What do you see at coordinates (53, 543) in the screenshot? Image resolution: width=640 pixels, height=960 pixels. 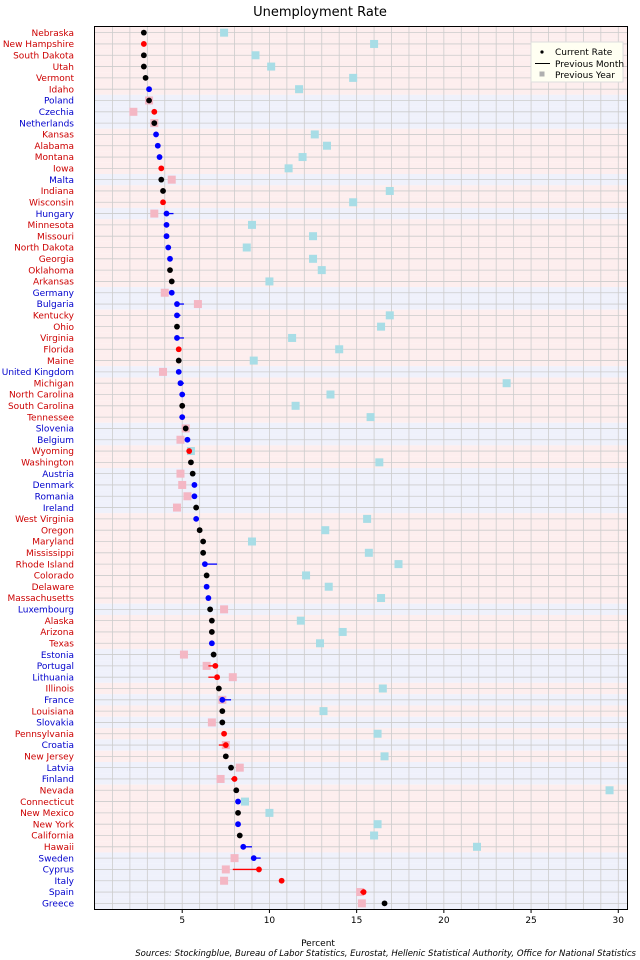 I see `row-label: Maryland` at bounding box center [53, 543].